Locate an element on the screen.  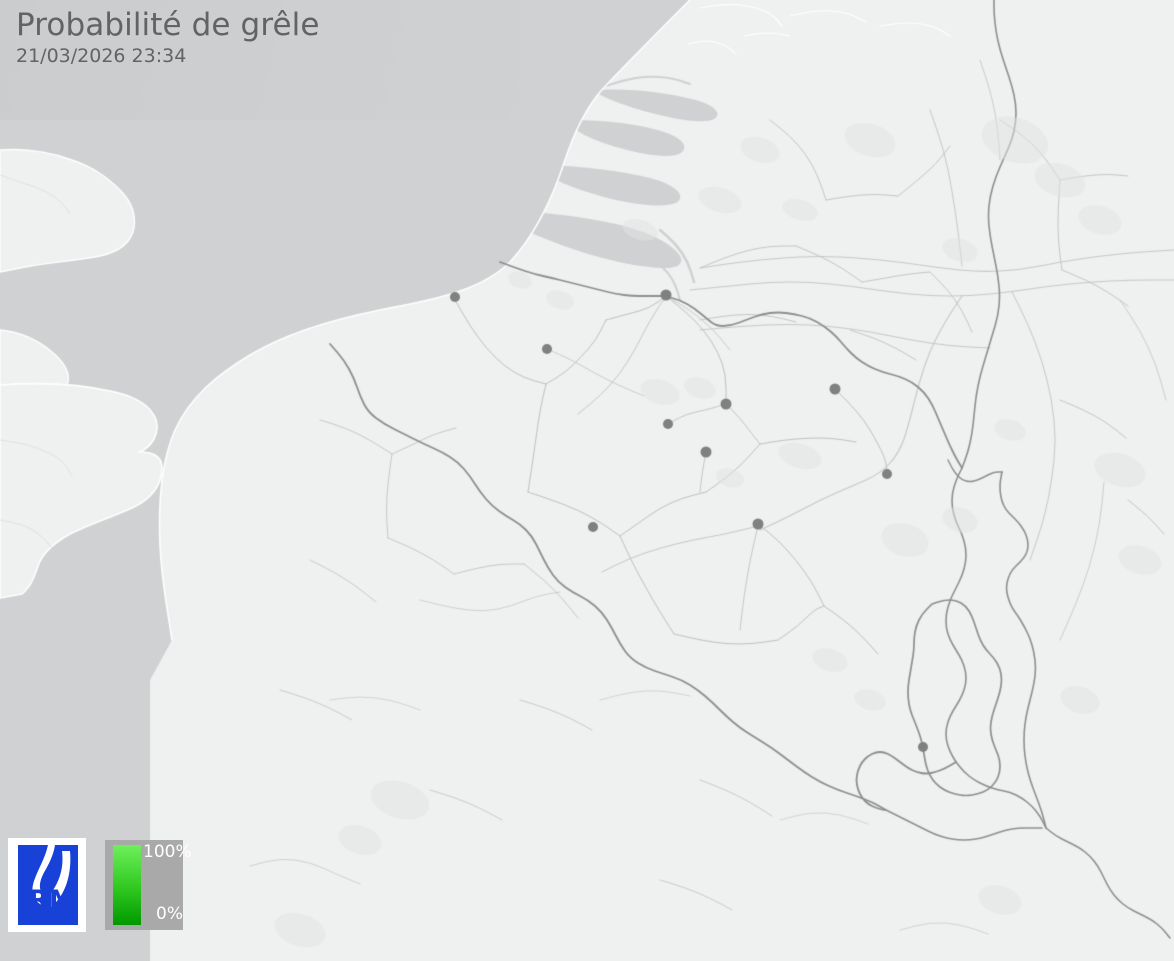
logo-wave-icon is located at coordinates (51, 876).